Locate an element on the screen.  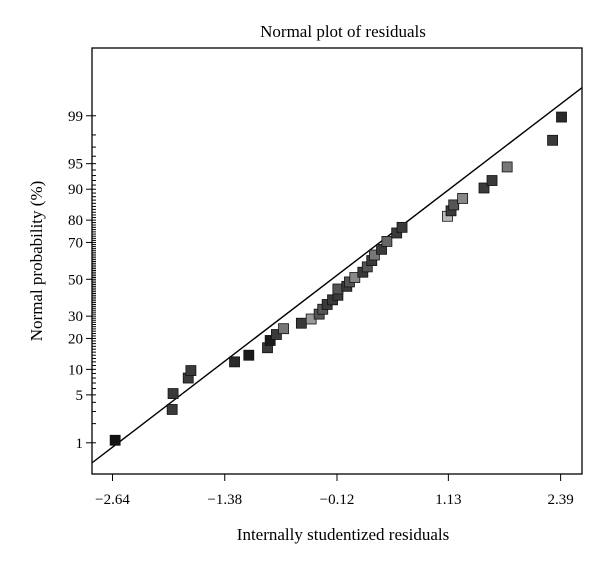
x-tick-label: −0.12 is located at coordinates (337, 500).